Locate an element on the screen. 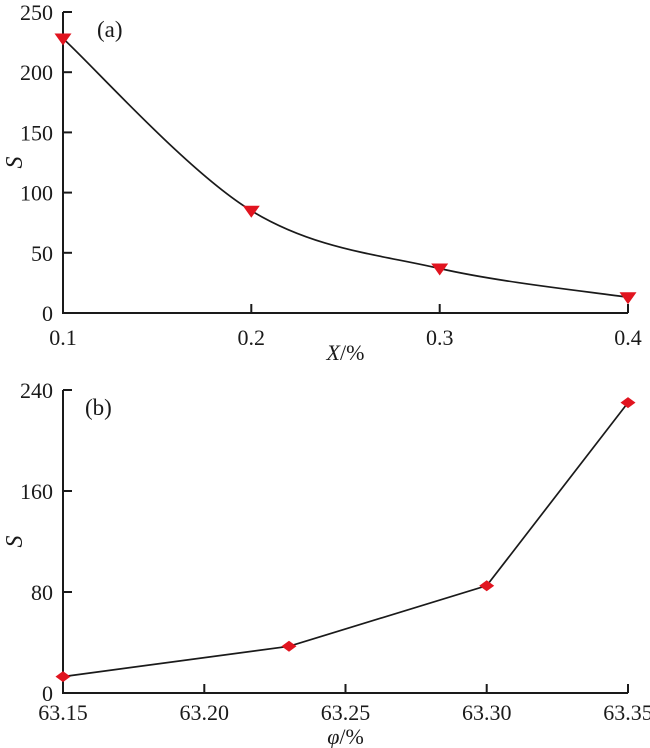 The image size is (650, 748). y-tick-label: 240 is located at coordinates (36, 390).